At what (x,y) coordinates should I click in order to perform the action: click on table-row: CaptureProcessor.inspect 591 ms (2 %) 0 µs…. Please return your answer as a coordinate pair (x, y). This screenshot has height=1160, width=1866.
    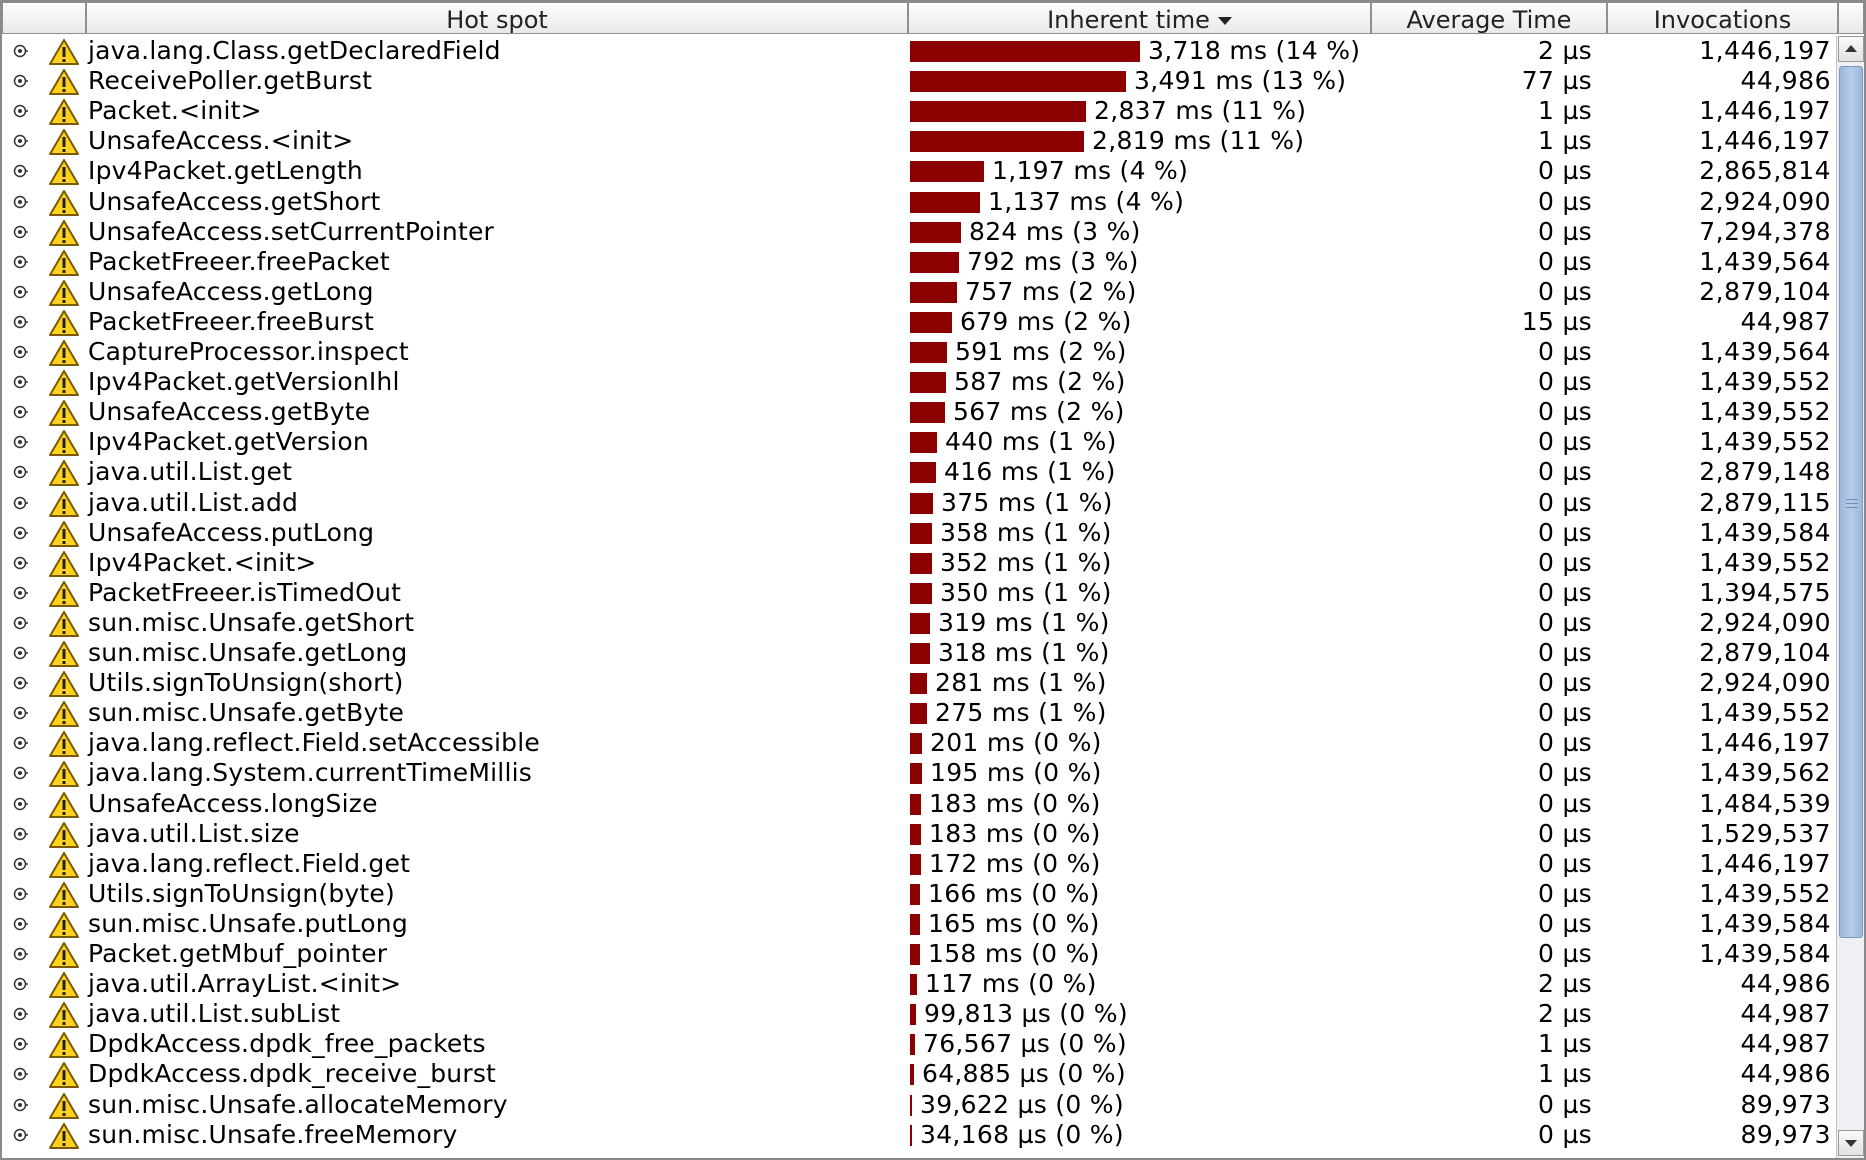
    Looking at the image, I should click on (919, 352).